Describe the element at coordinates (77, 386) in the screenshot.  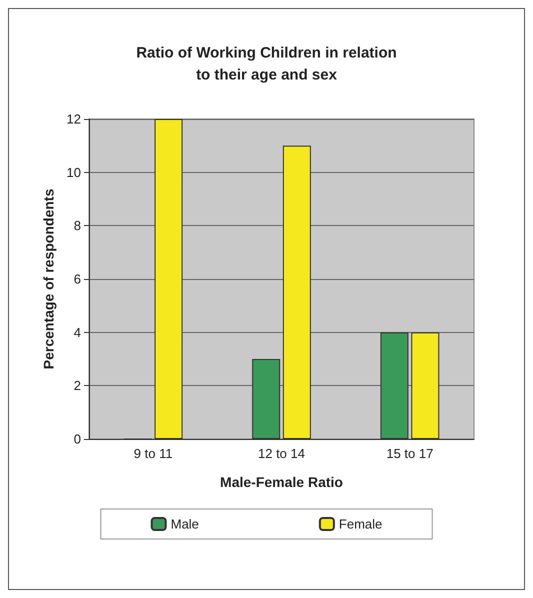
I see `y-tick-label: 2` at that location.